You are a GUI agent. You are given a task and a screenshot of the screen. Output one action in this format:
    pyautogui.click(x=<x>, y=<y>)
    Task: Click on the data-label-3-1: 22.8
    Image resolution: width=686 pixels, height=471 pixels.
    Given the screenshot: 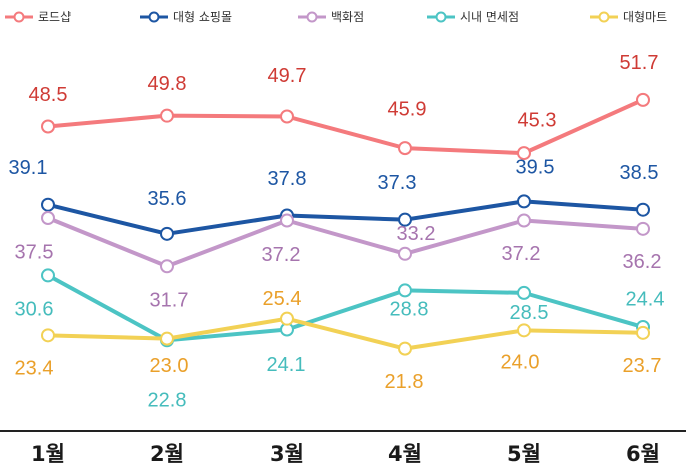 What is the action you would take?
    pyautogui.click(x=167, y=401)
    